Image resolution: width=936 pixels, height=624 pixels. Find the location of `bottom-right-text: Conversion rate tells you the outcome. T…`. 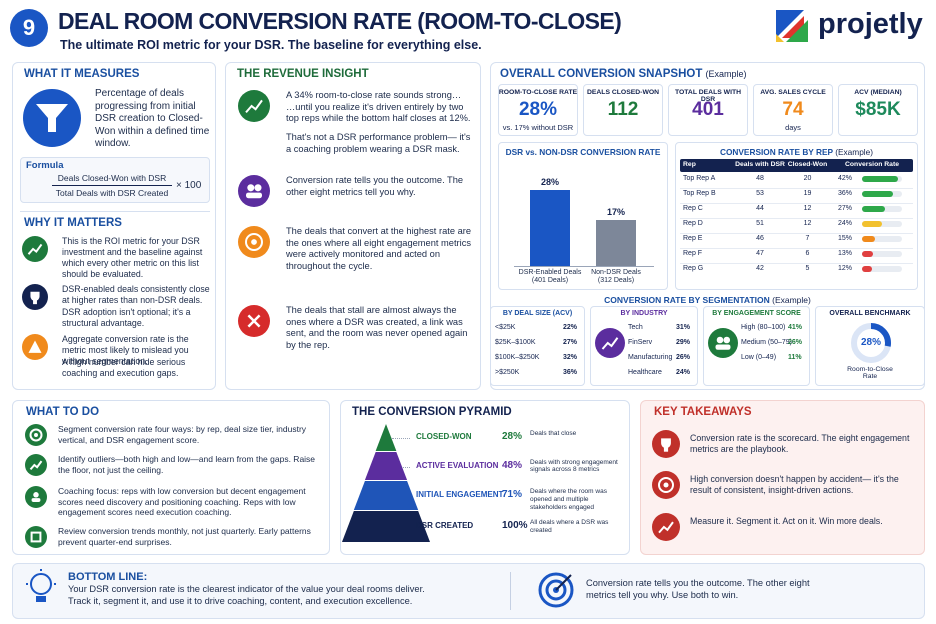

bottom-right-text: Conversion rate tells you the outcome. T… is located at coordinates (698, 589).